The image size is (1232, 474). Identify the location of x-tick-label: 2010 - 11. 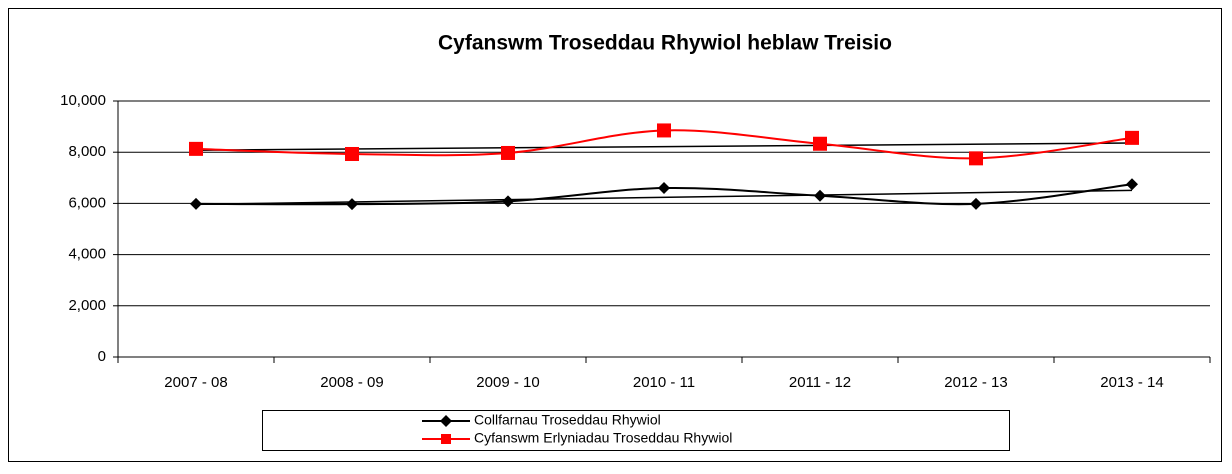
(664, 382).